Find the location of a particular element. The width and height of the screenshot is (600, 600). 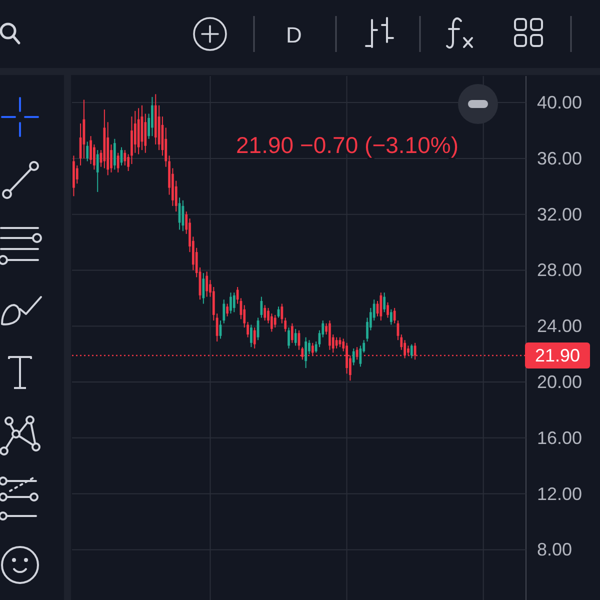

y-tick-label: 40.00 is located at coordinates (559, 102).